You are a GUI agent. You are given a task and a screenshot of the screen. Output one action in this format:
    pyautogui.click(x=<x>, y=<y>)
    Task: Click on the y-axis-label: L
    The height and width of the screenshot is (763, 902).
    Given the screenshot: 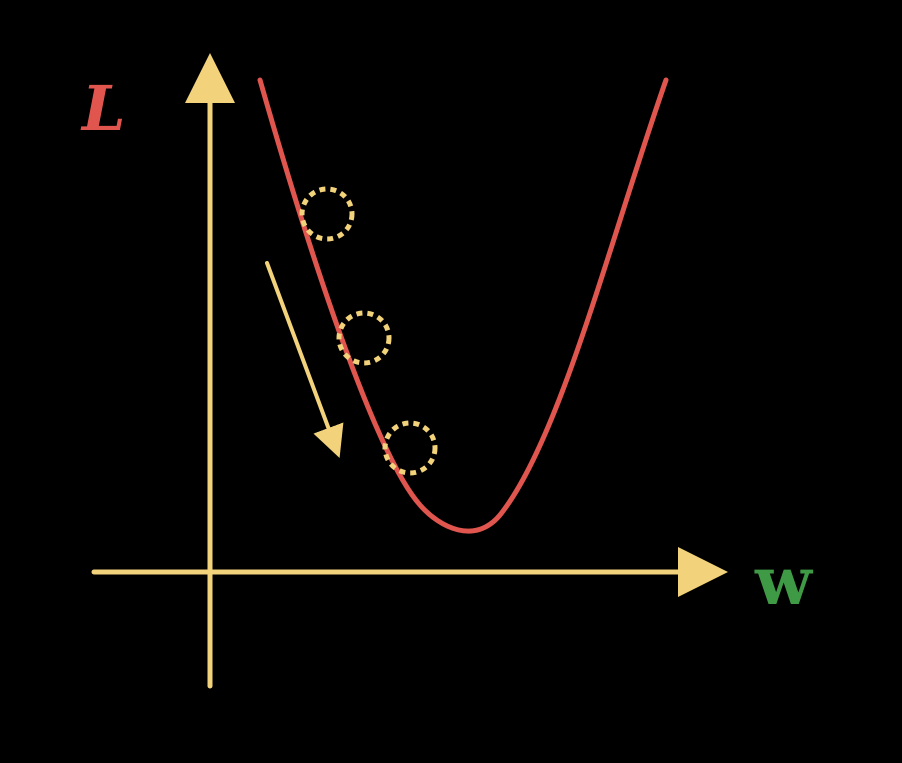 What is the action you would take?
    pyautogui.click(x=103, y=108)
    